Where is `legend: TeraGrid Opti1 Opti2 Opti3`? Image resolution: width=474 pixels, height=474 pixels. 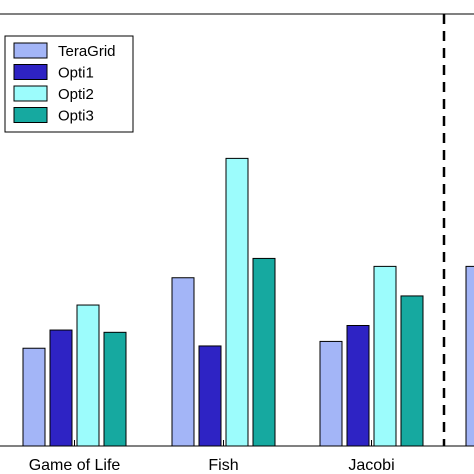 legend: TeraGrid Opti1 Opti2 Opti3 is located at coordinates (69, 84).